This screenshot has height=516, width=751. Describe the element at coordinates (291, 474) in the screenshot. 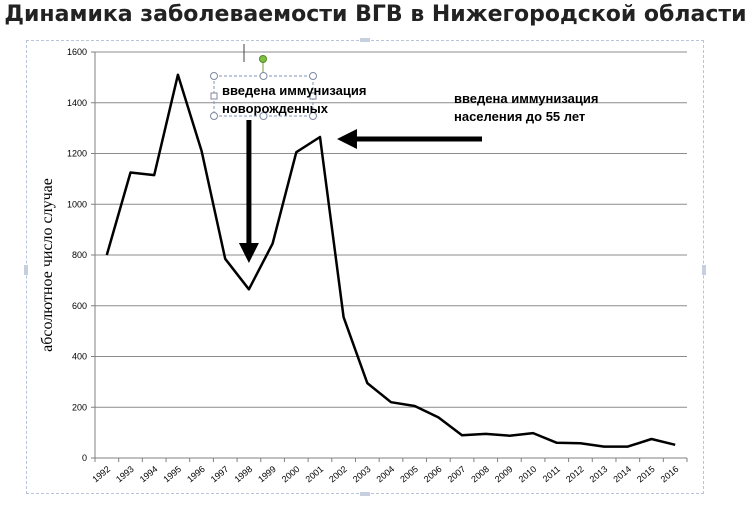

I see `x-tick-label: 2000` at that location.